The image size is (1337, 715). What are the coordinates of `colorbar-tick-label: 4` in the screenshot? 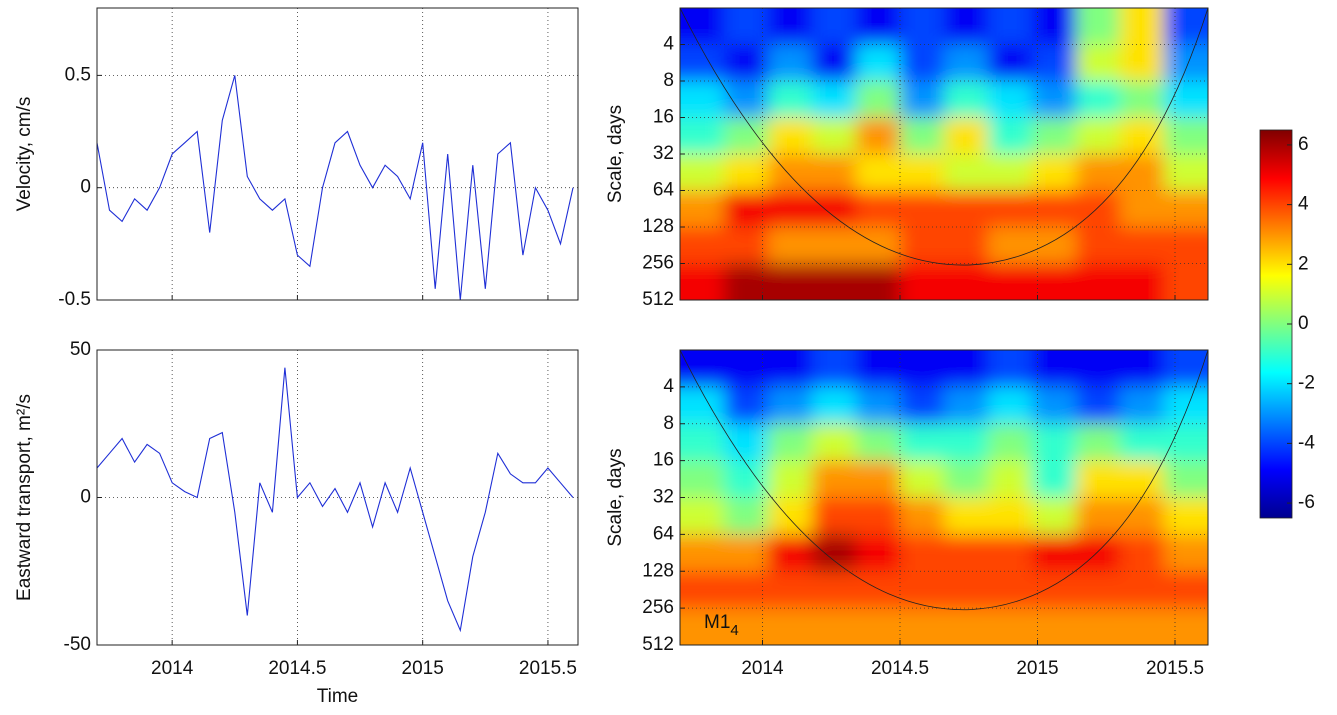 It's located at (1303, 204).